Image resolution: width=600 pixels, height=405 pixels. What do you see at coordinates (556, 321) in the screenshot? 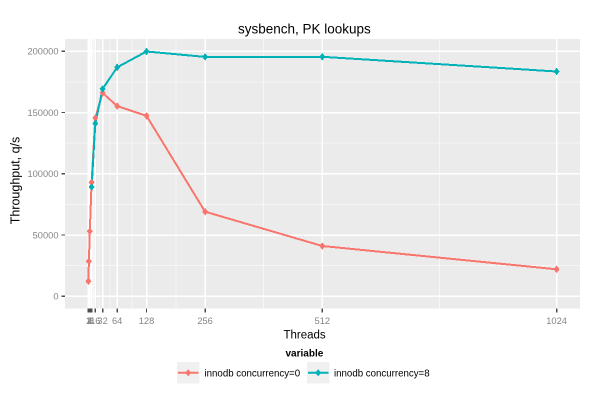
I see `svg-text: 1024` at bounding box center [556, 321].